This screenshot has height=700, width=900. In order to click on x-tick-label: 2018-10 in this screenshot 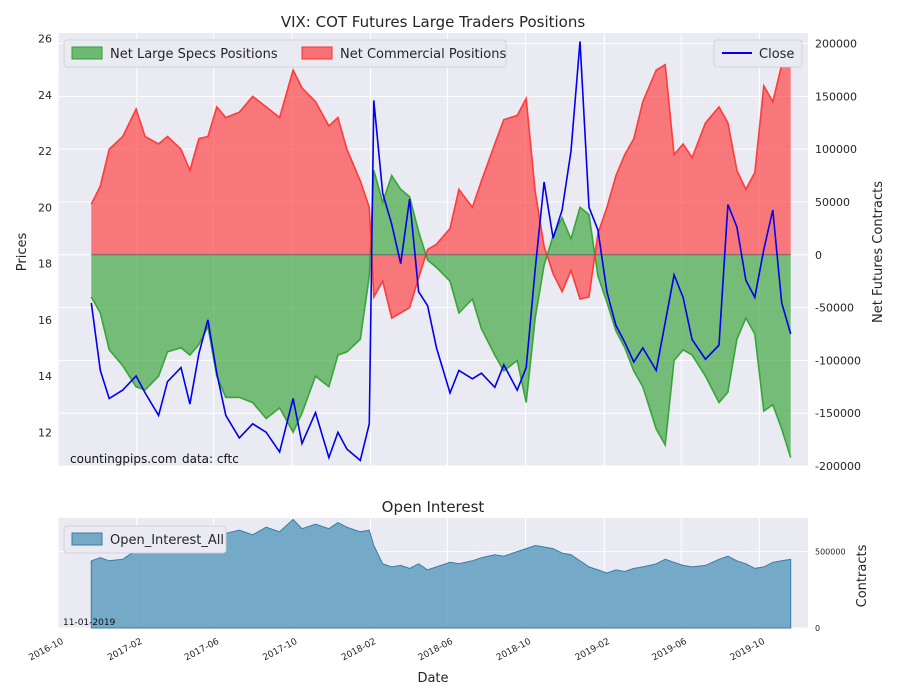, I will do `click(514, 650)`.